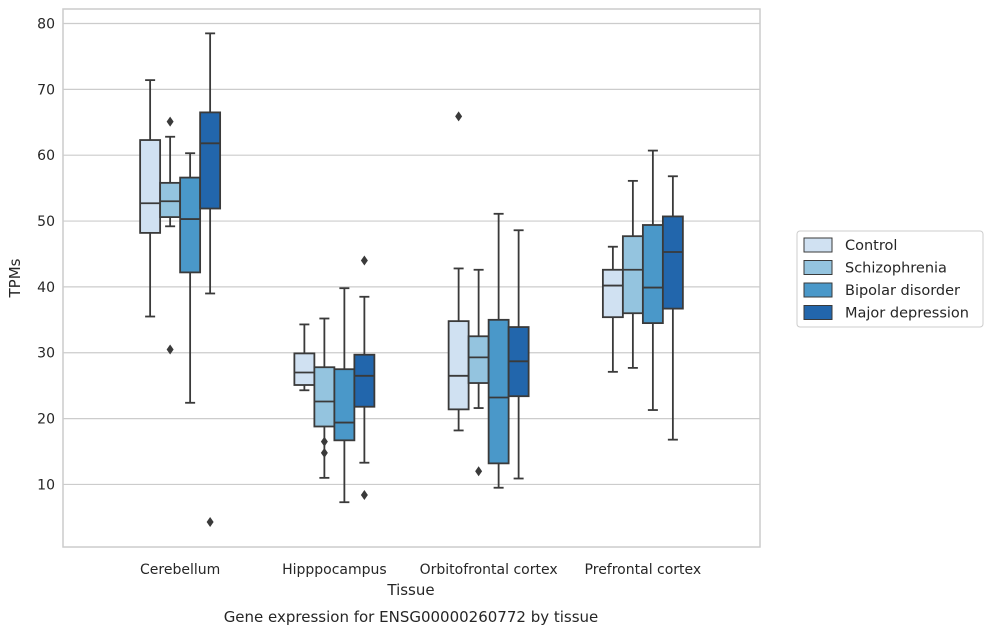  What do you see at coordinates (410, 590) in the screenshot?
I see `x-axis-label: Tissue` at bounding box center [410, 590].